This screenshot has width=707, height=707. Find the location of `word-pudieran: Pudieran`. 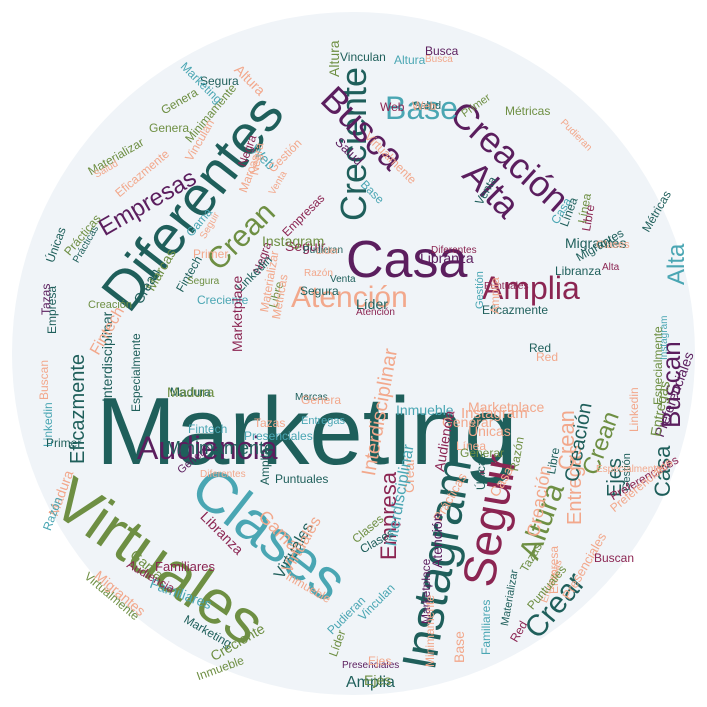

word-pudieran: Pudieran is located at coordinates (323, 250).